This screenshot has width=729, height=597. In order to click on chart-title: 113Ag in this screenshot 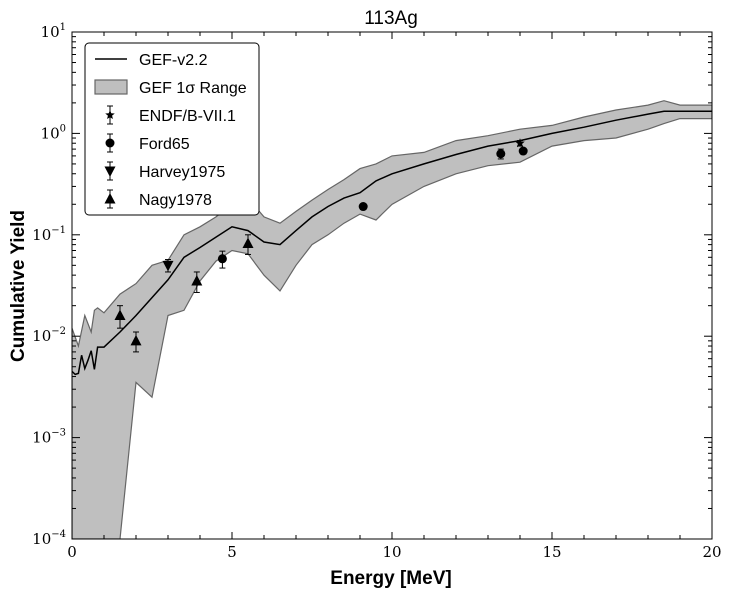, I will do `click(391, 18)`.